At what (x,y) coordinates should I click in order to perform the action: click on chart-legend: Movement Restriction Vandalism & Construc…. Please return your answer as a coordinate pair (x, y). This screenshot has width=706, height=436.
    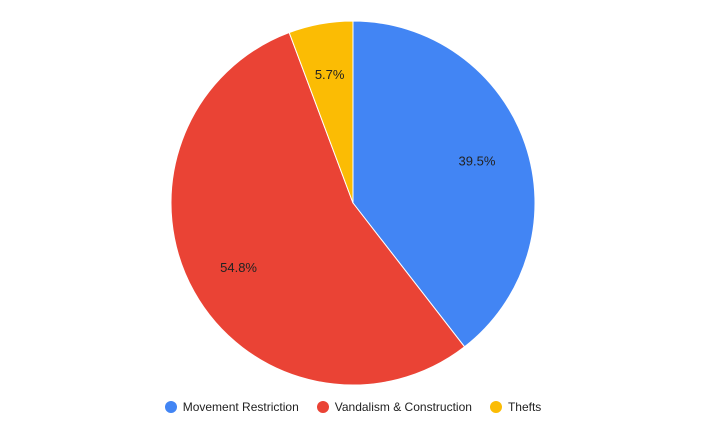
    Looking at the image, I should click on (353, 407).